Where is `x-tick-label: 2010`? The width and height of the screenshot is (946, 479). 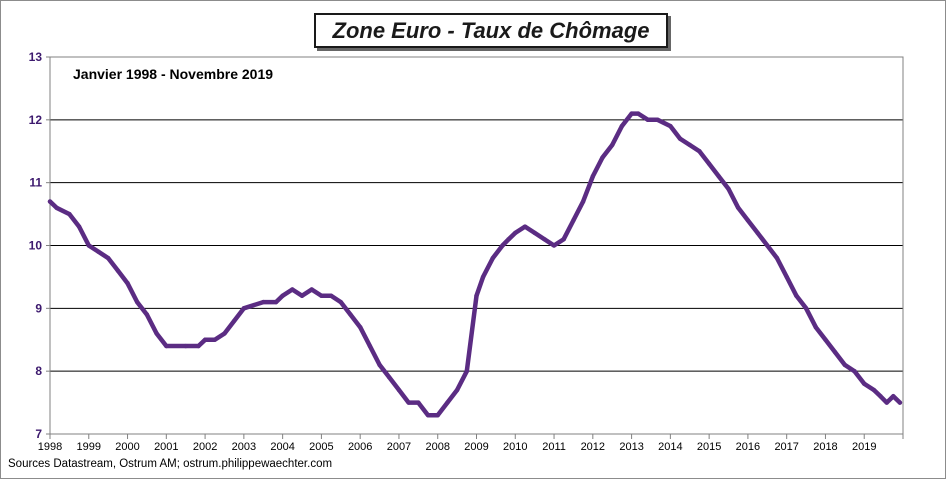
x-tick-label: 2010 is located at coordinates (515, 447).